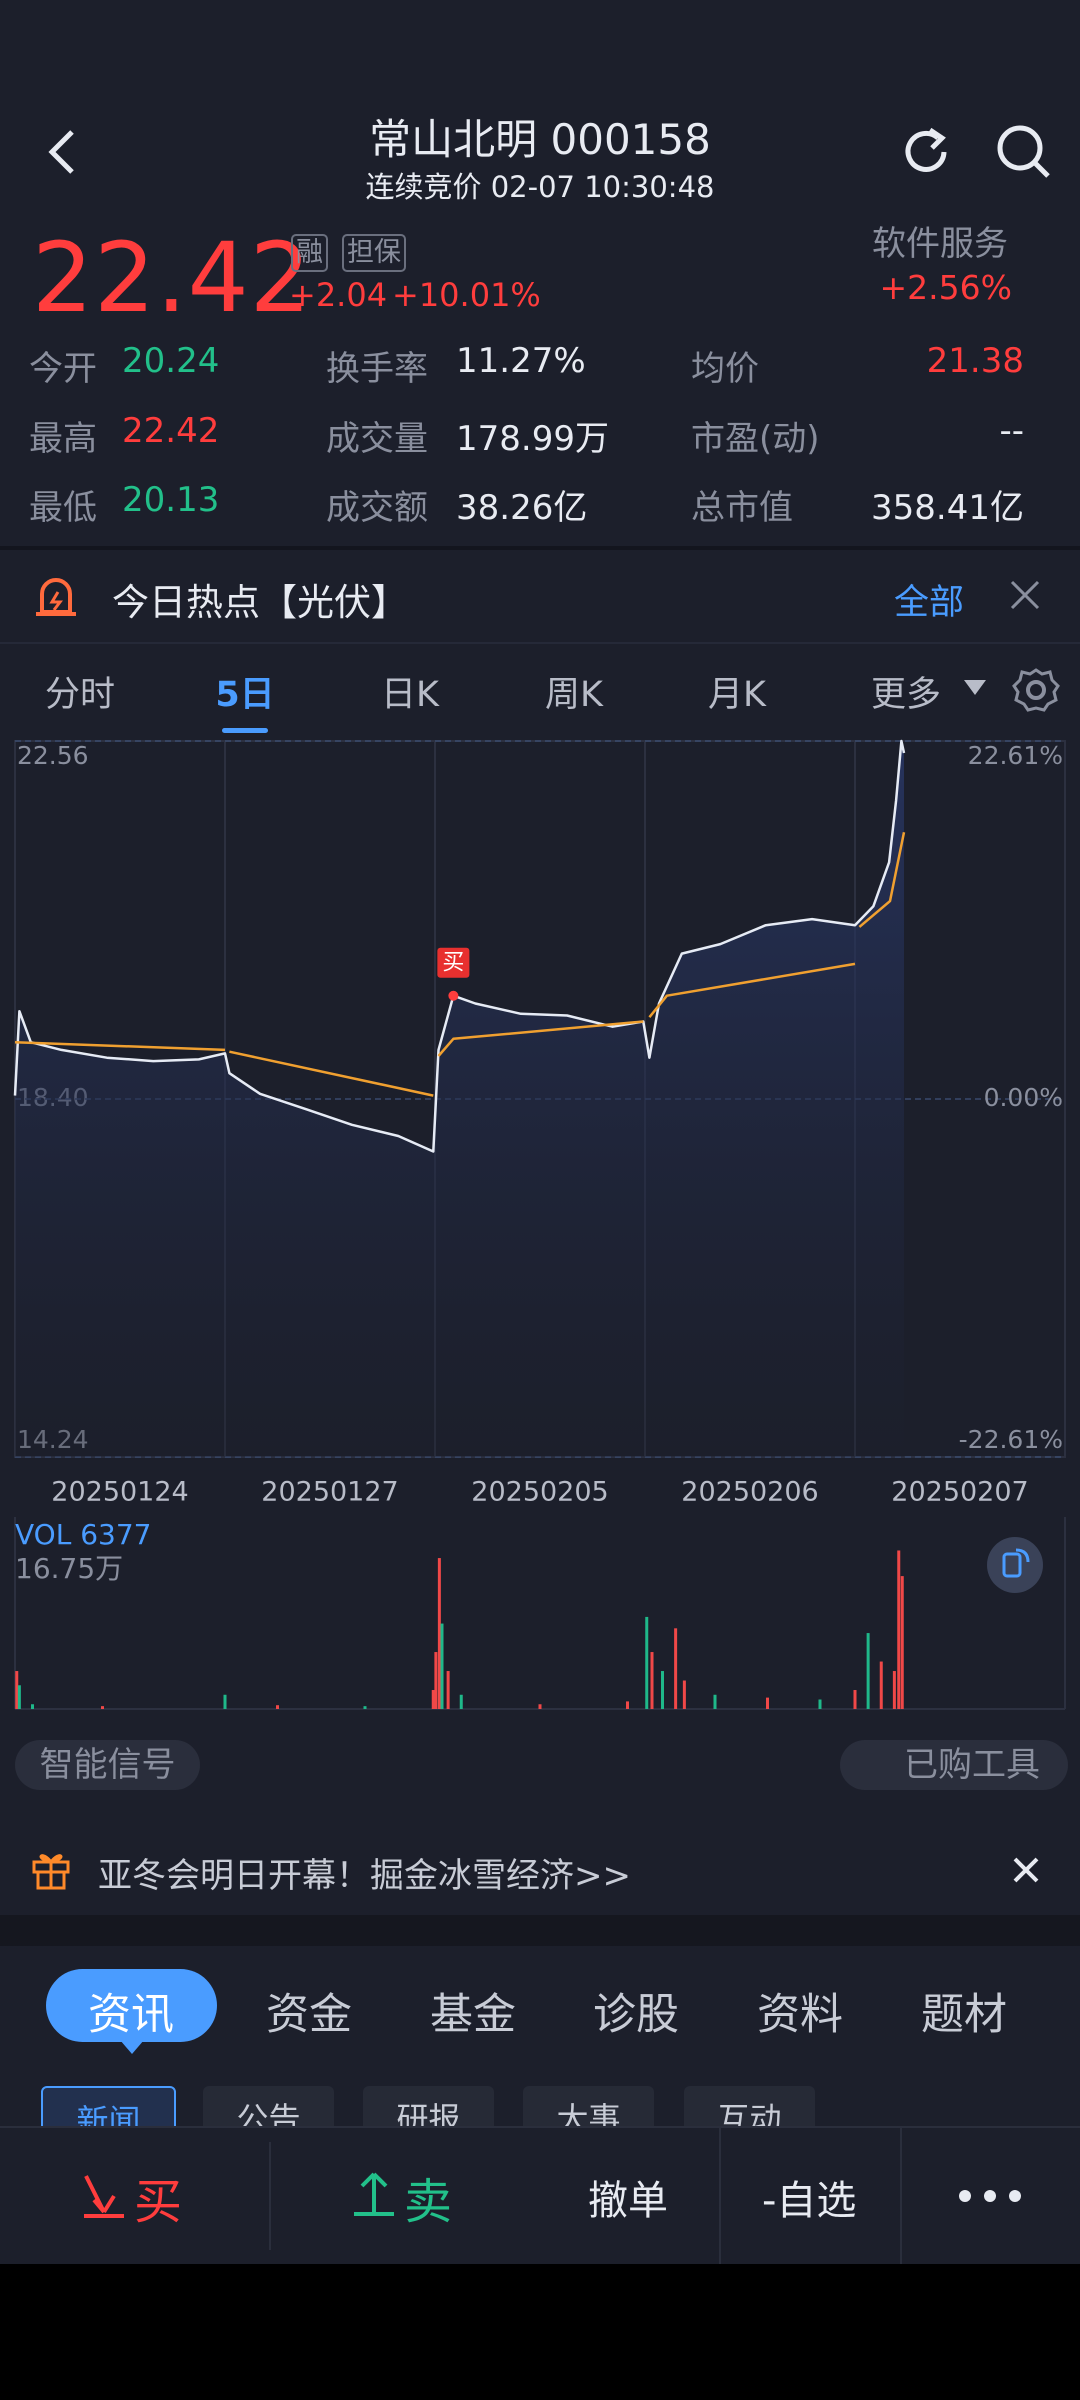 The image size is (1080, 2400). What do you see at coordinates (975, 687) in the screenshot?
I see `dropdown-arrow` at bounding box center [975, 687].